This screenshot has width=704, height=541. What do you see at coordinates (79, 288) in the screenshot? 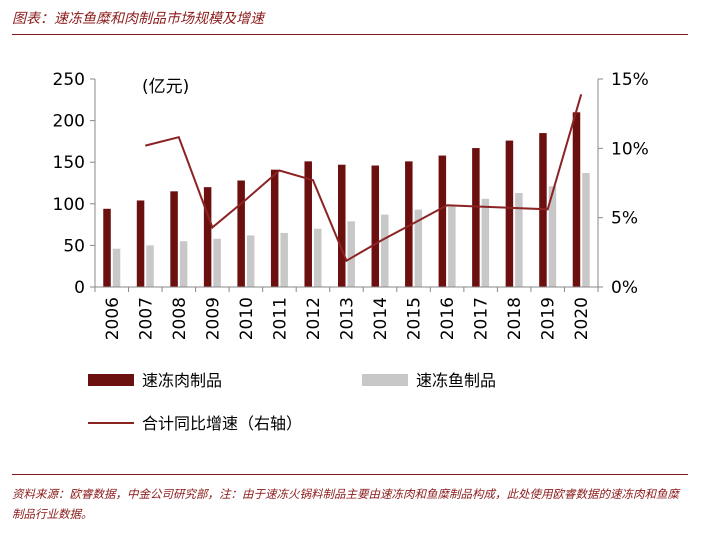
I see `y-left-tick-label: 0` at bounding box center [79, 288].